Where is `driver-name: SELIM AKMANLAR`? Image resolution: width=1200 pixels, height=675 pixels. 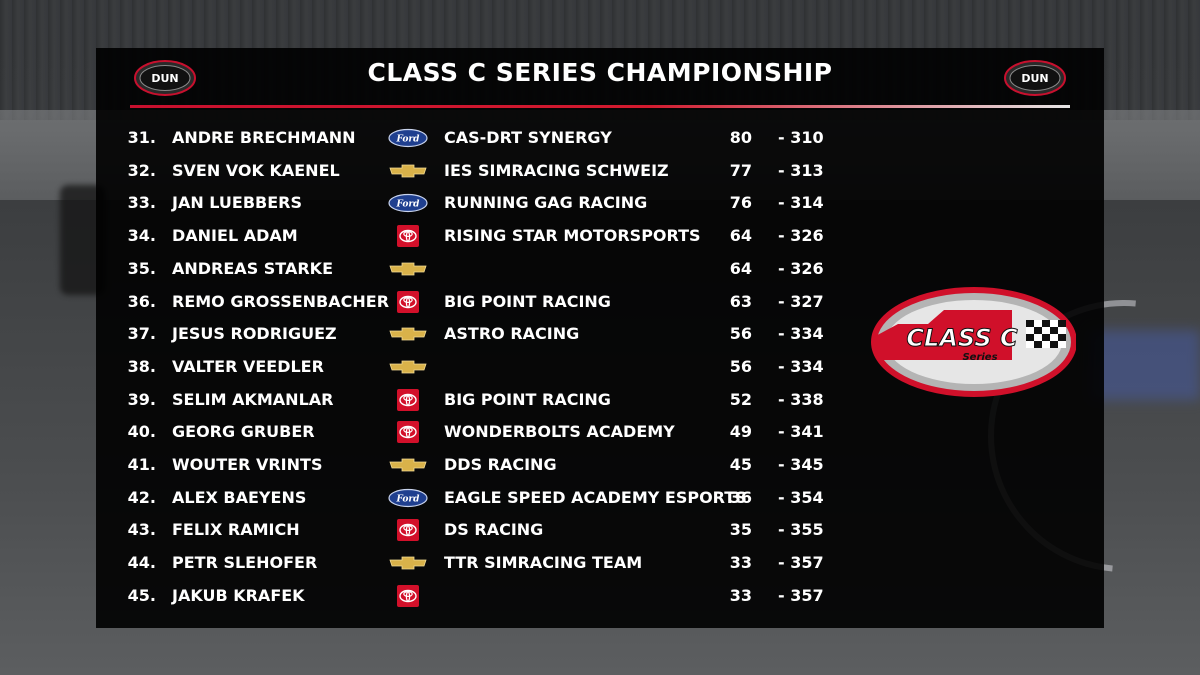 driver-name: SELIM AKMANLAR is located at coordinates (253, 399).